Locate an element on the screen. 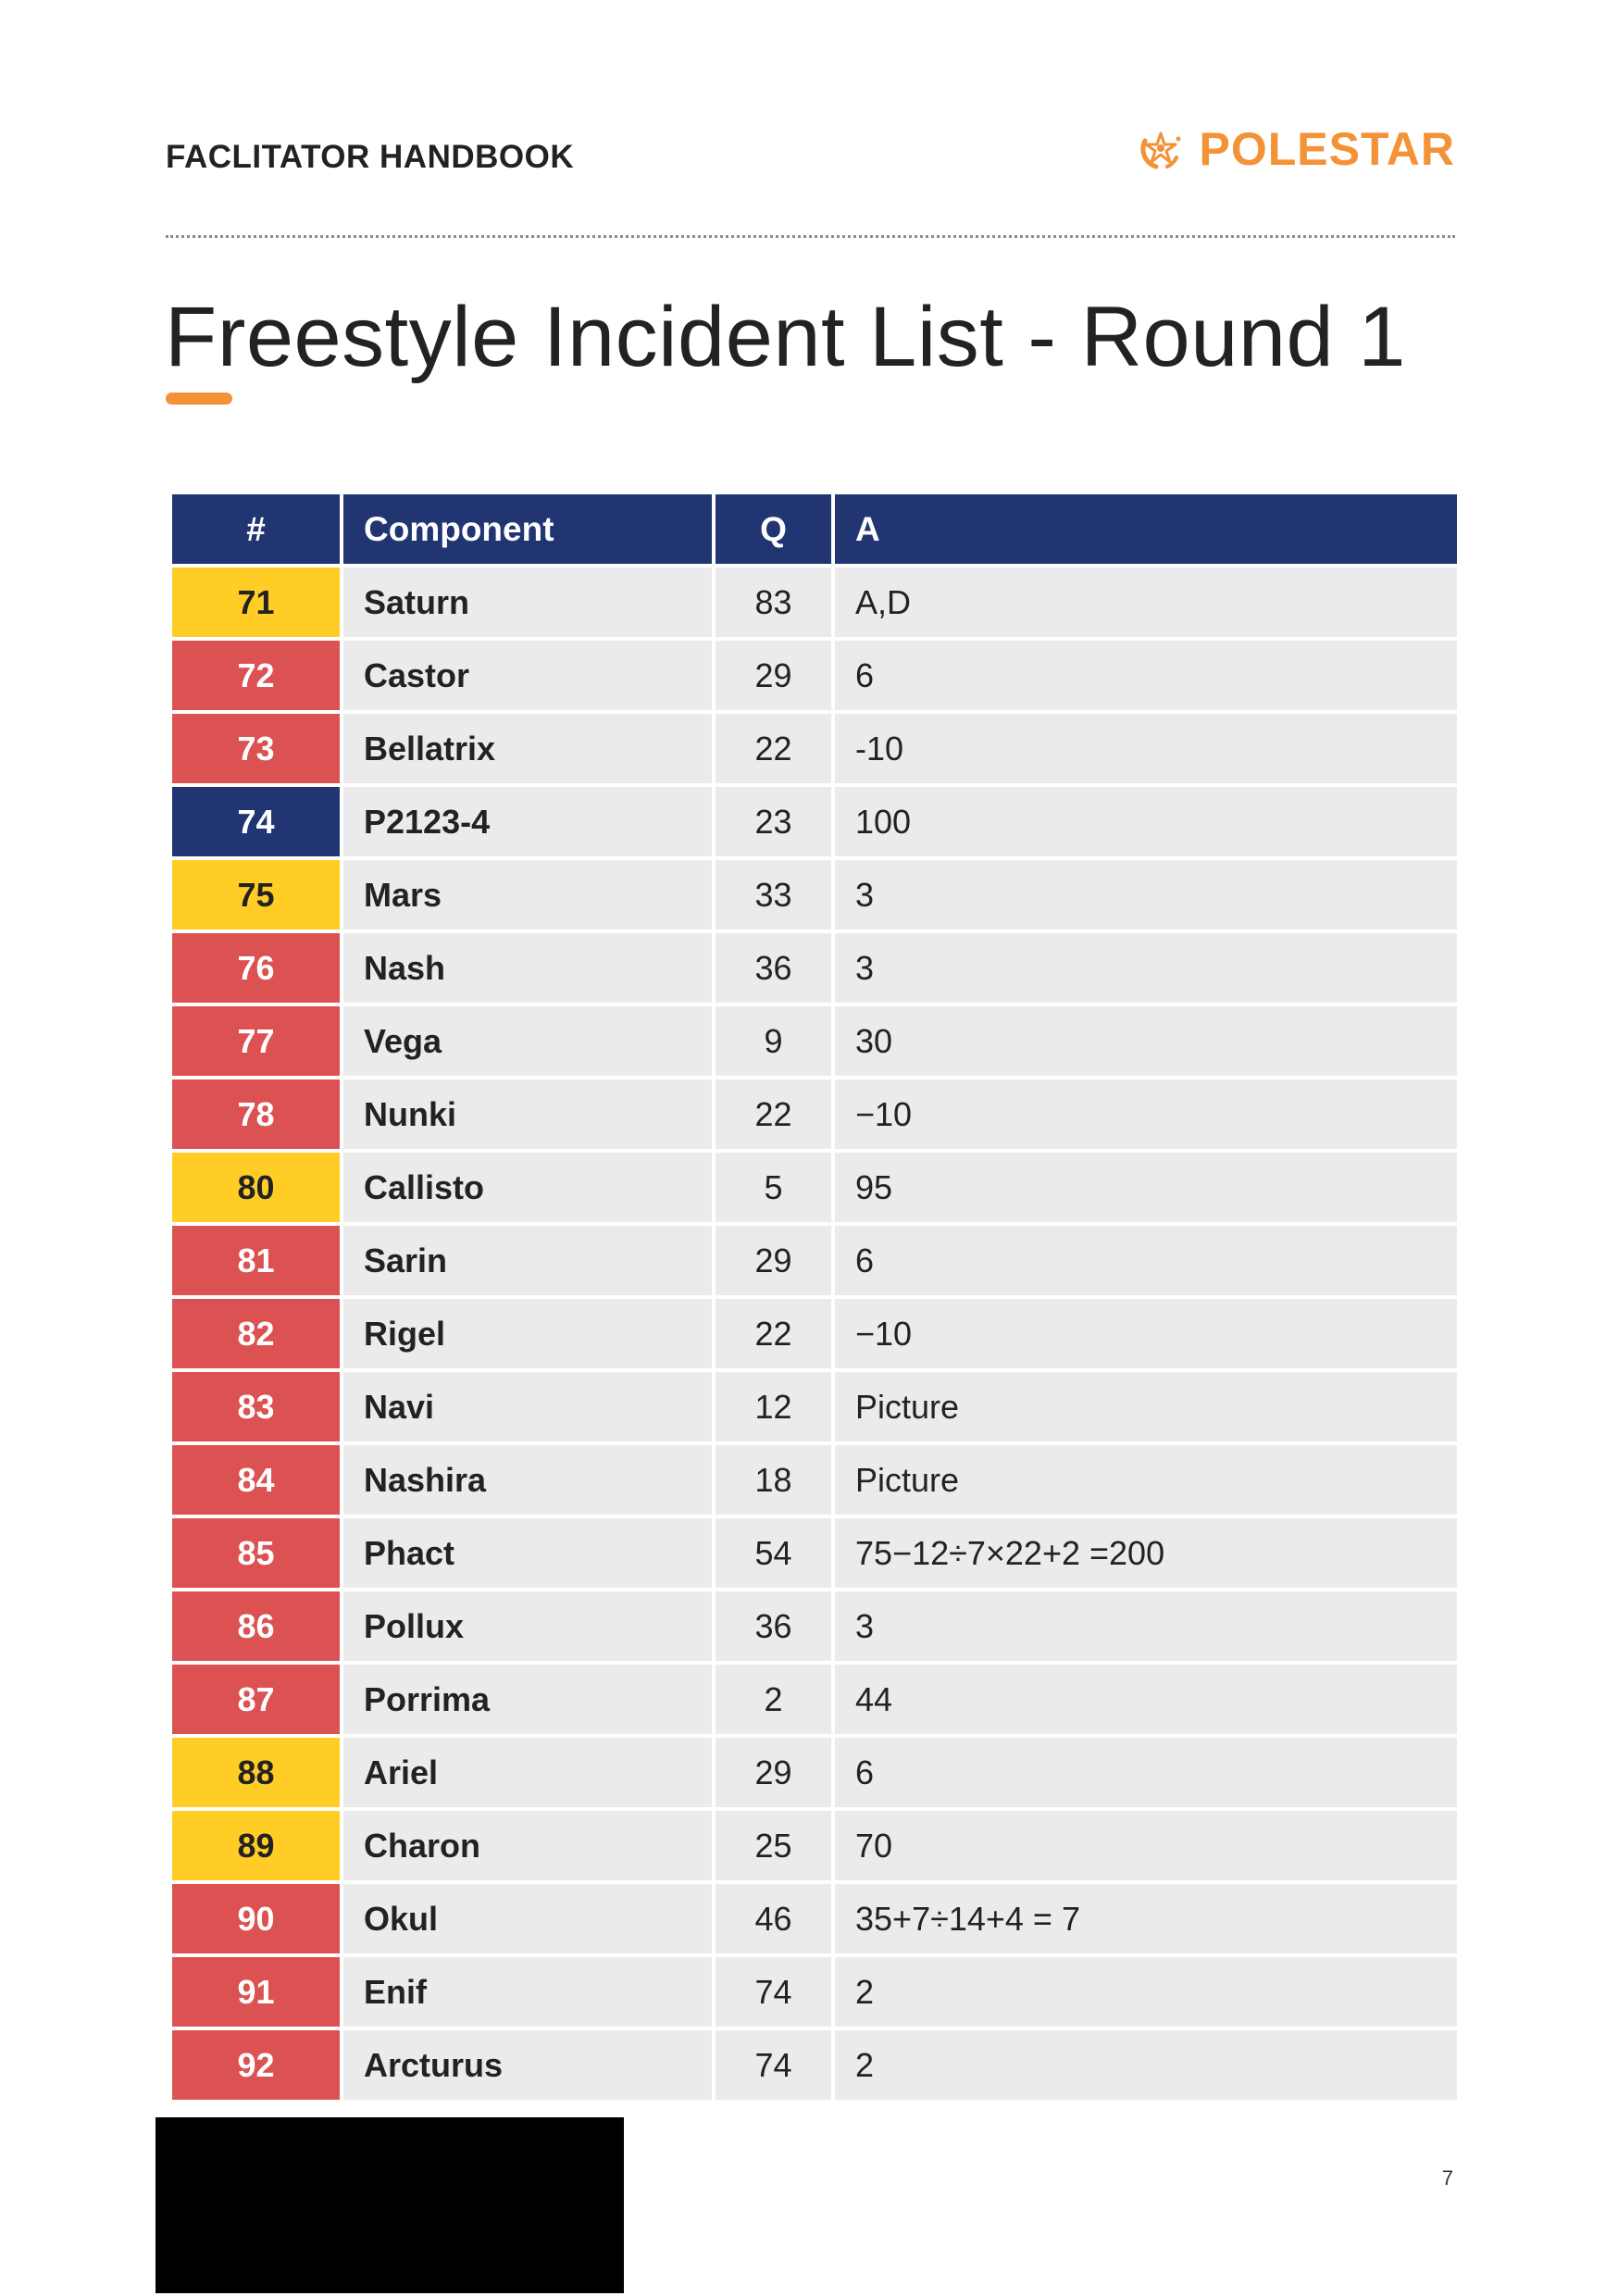  number-cell: 71 is located at coordinates (256, 602).